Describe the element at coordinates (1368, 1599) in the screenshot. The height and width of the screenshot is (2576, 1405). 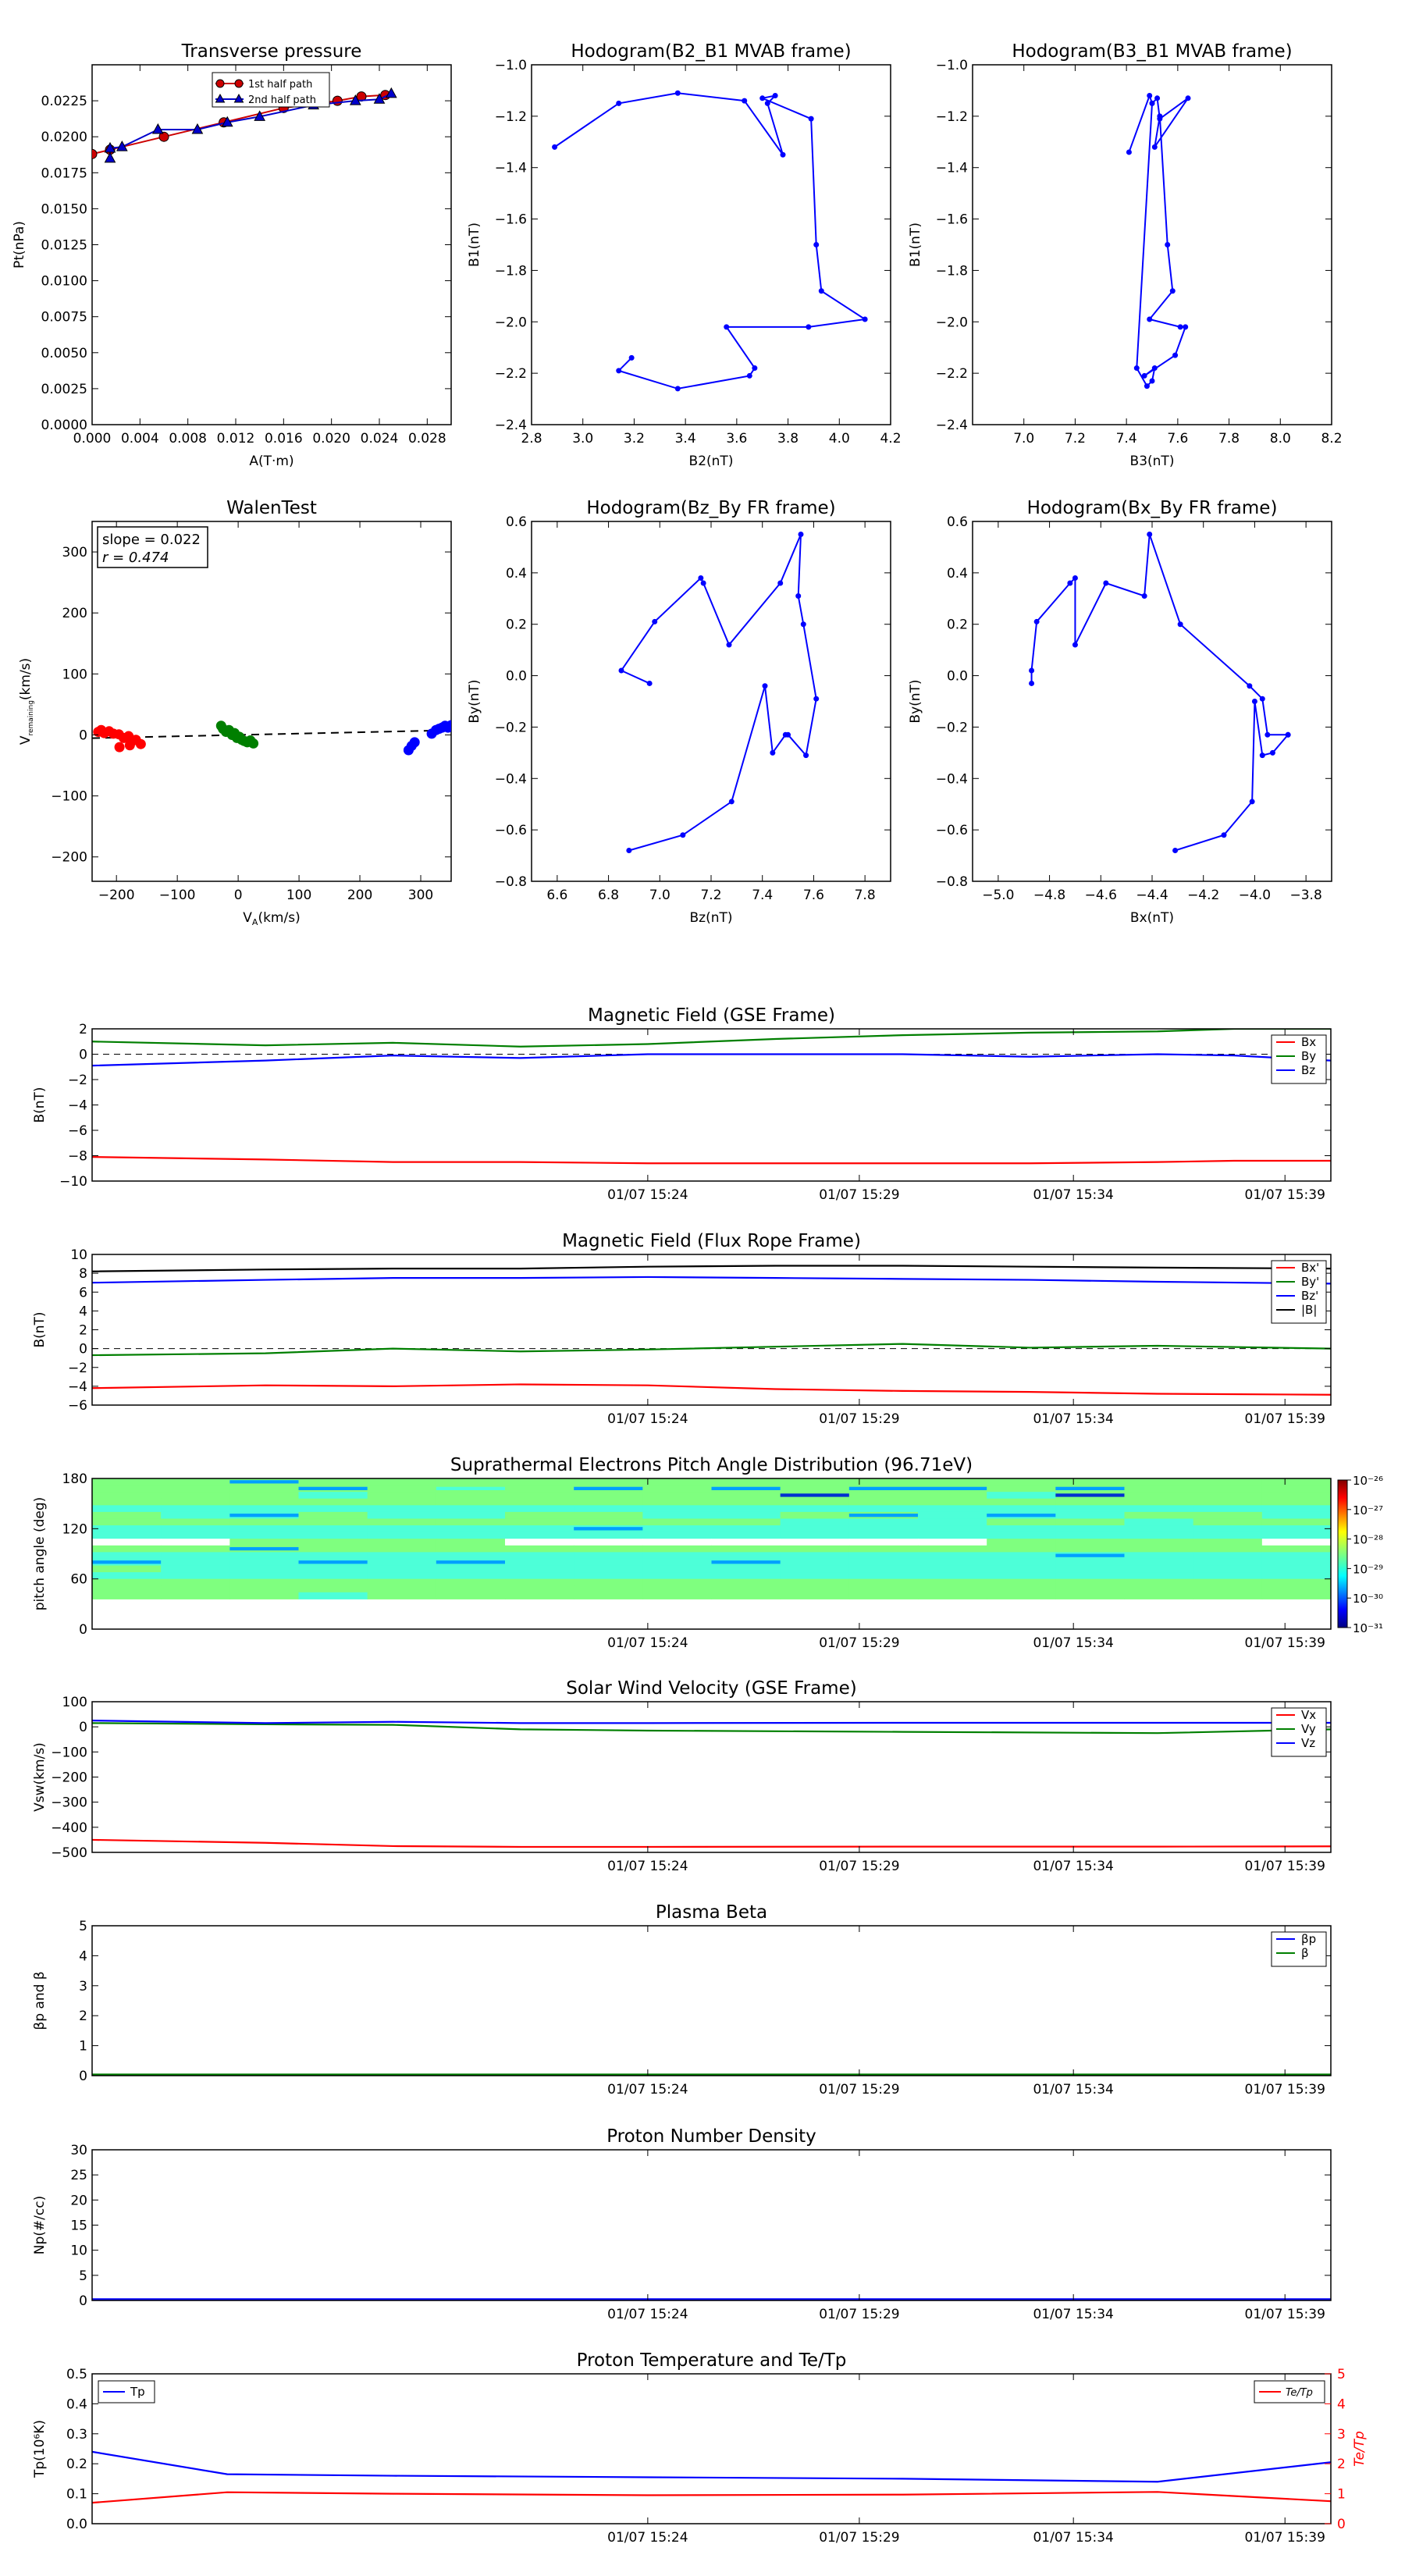
I see `colorbar-label: 10⁻³⁰` at that location.